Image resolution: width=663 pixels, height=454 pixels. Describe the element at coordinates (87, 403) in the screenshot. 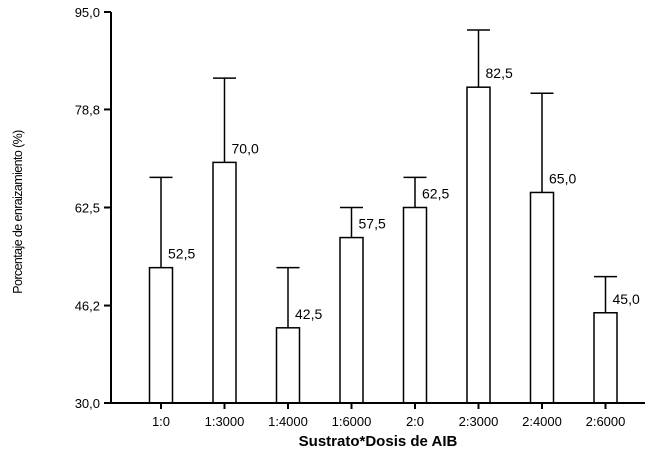

I see `y-tick-label: 30,0` at that location.